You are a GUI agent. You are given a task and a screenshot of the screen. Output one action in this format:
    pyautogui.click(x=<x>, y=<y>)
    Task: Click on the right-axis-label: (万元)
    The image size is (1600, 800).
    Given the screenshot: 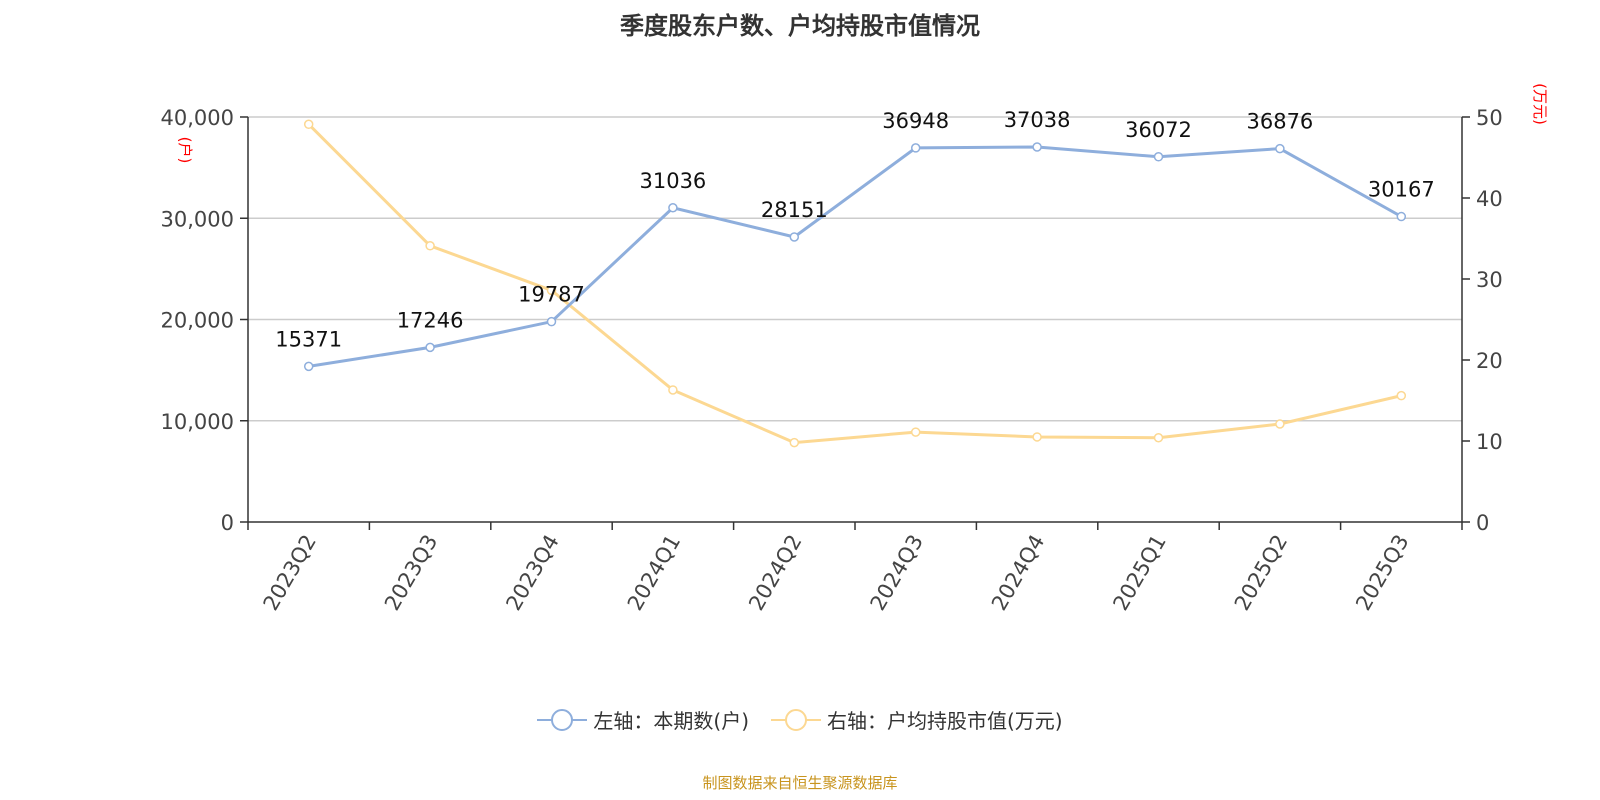 What is the action you would take?
    pyautogui.click(x=1540, y=104)
    